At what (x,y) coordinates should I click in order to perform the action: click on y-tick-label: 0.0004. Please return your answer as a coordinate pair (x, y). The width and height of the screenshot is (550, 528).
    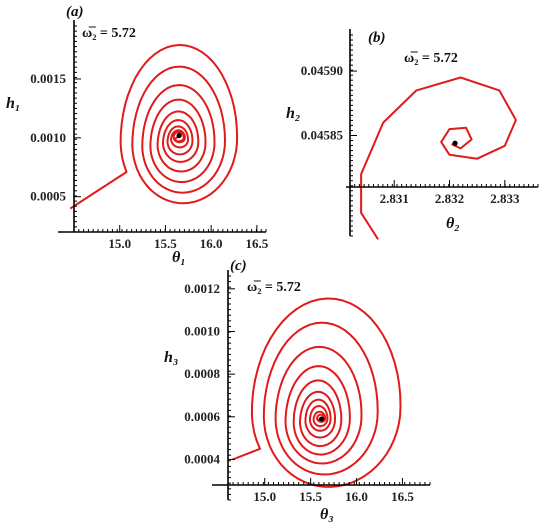
    Looking at the image, I should click on (202, 458).